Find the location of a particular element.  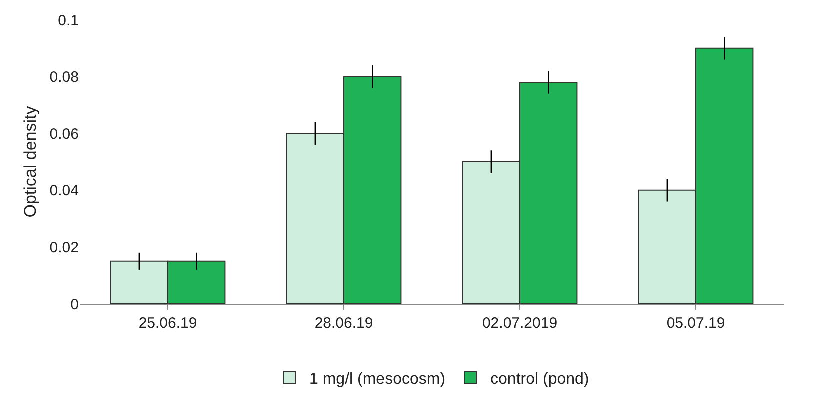

y-tick-label: 0.08 is located at coordinates (64, 77).